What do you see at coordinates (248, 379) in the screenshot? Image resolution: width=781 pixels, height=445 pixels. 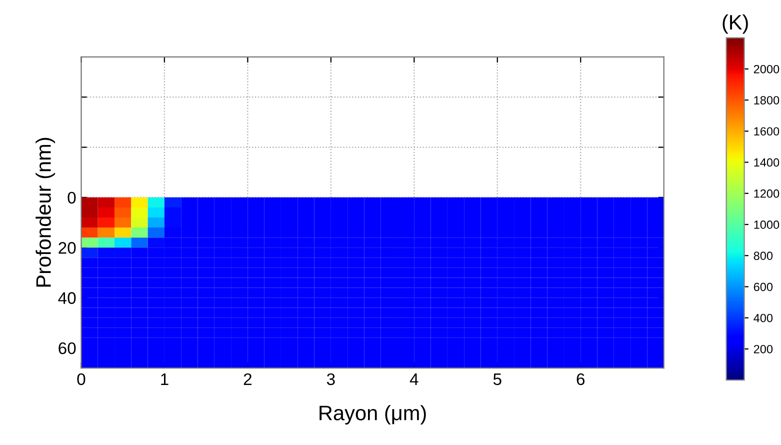 I see `x-tick-label: 2` at bounding box center [248, 379].